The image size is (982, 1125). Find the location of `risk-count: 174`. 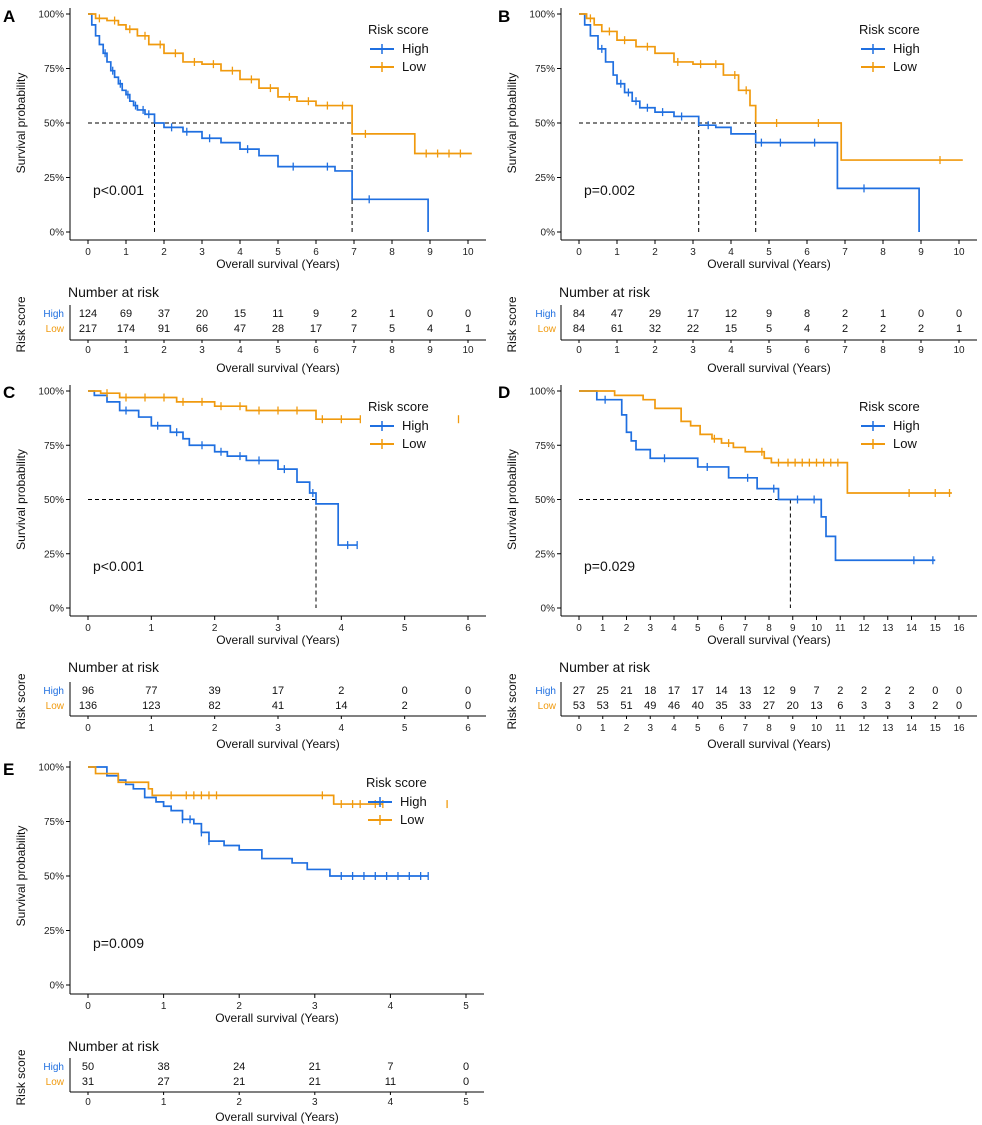

risk-count: 174 is located at coordinates (126, 329).